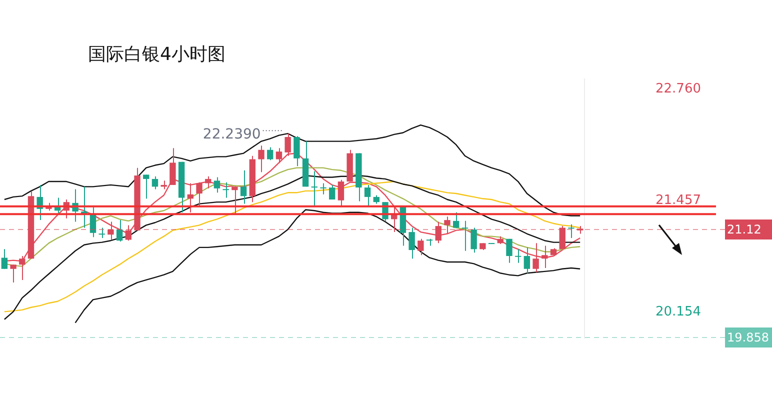  Describe the element at coordinates (679, 312) in the screenshot. I see `y-tick-label: 20.154` at that location.